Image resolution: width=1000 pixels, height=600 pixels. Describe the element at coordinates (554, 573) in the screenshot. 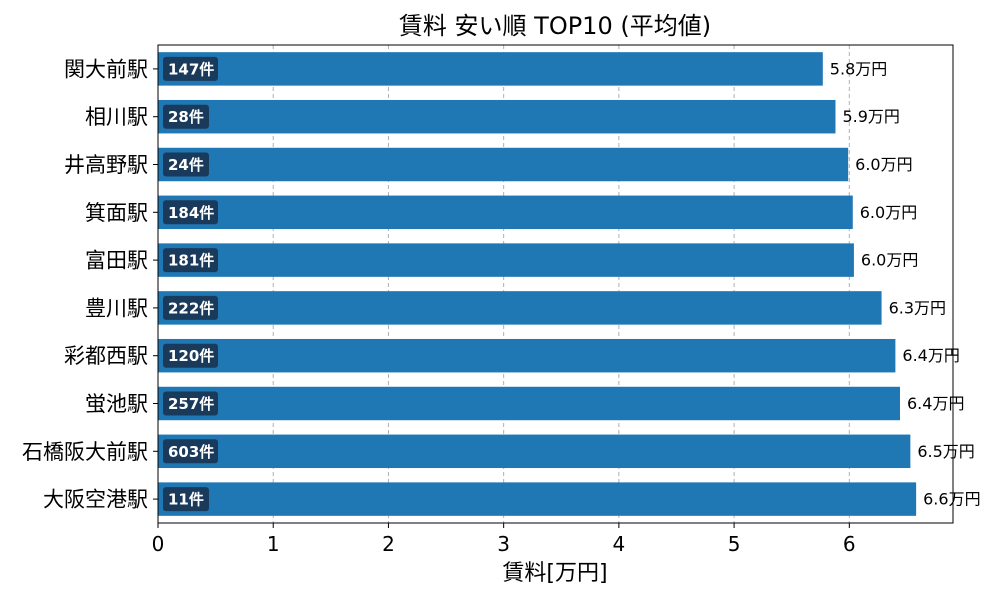

I see `x-axis-label: 賃料[万円]` at that location.